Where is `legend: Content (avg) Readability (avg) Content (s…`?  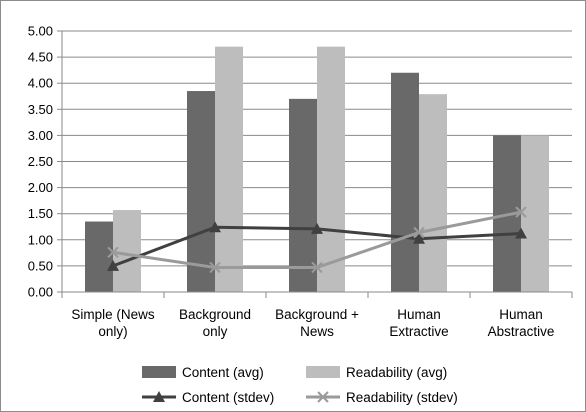
legend: Content (avg) Readability (avg) Content (s… is located at coordinates (300, 385).